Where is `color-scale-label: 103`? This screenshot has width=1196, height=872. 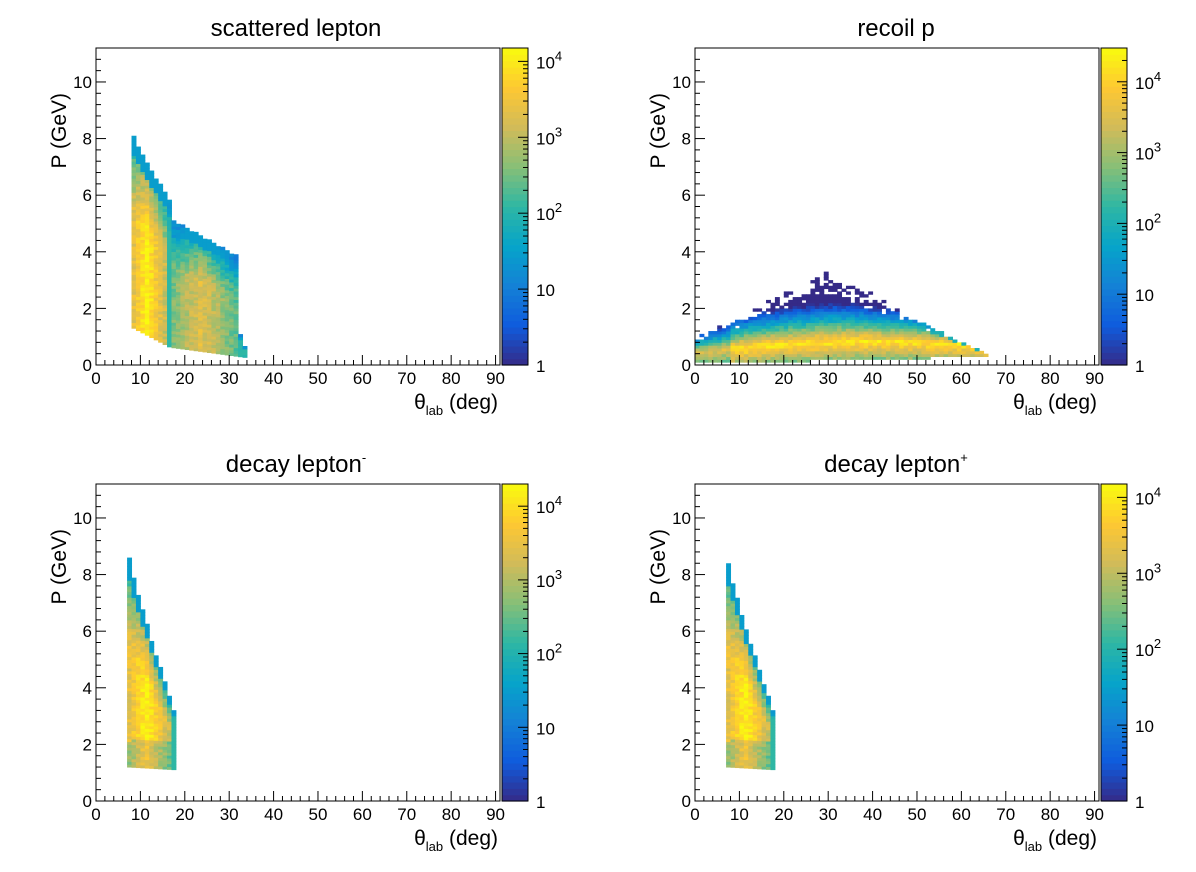
color-scale-label: 103 is located at coordinates (549, 579).